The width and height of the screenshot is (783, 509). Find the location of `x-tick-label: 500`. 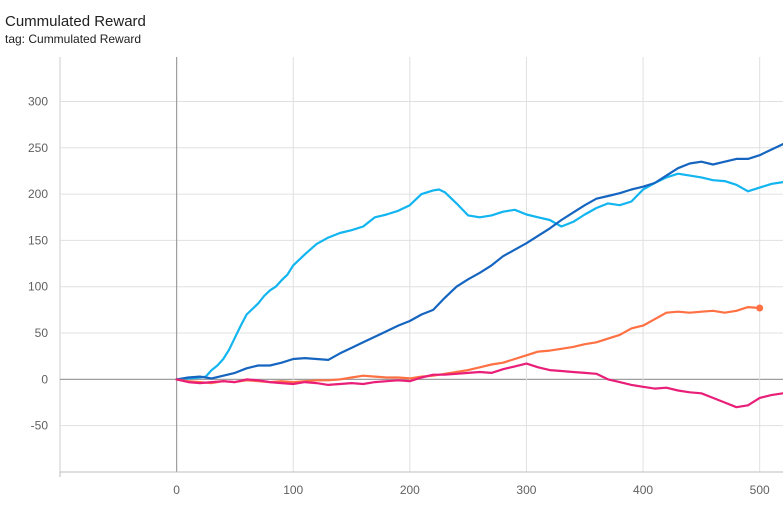

x-tick-label: 500 is located at coordinates (760, 490).